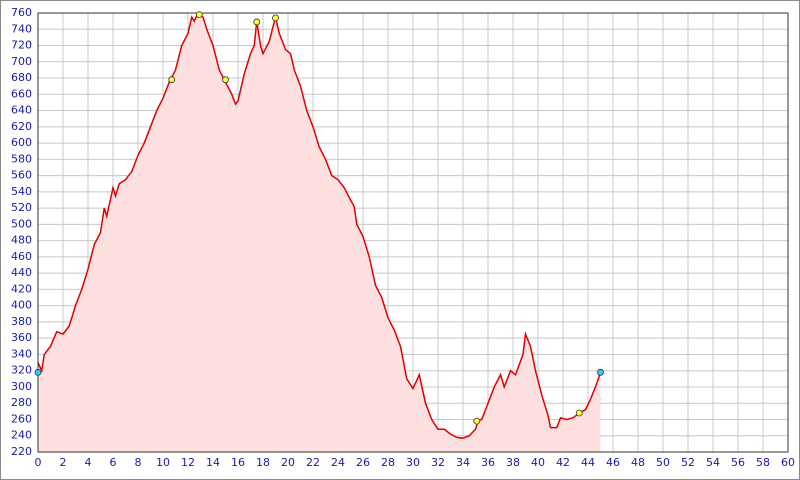 The image size is (800, 480). I want to click on y-tick-label: 380, so click(21, 321).